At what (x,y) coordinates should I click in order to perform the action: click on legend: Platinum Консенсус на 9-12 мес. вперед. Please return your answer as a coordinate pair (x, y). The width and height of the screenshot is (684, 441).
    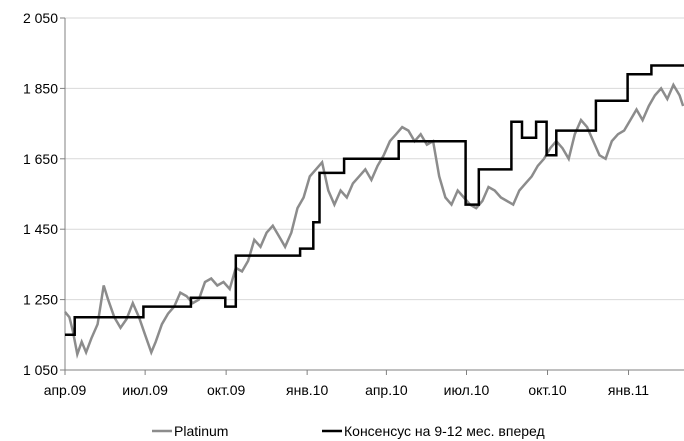
    Looking at the image, I should click on (348, 431).